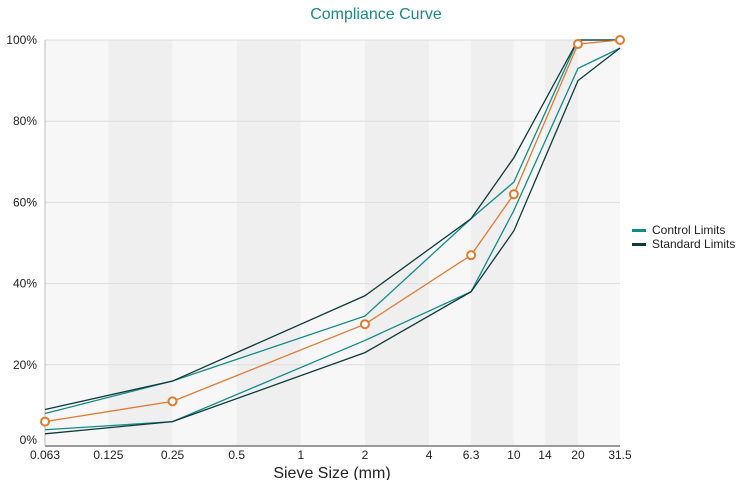 The height and width of the screenshot is (480, 740). I want to click on x-tick-label: 0.125, so click(108, 455).